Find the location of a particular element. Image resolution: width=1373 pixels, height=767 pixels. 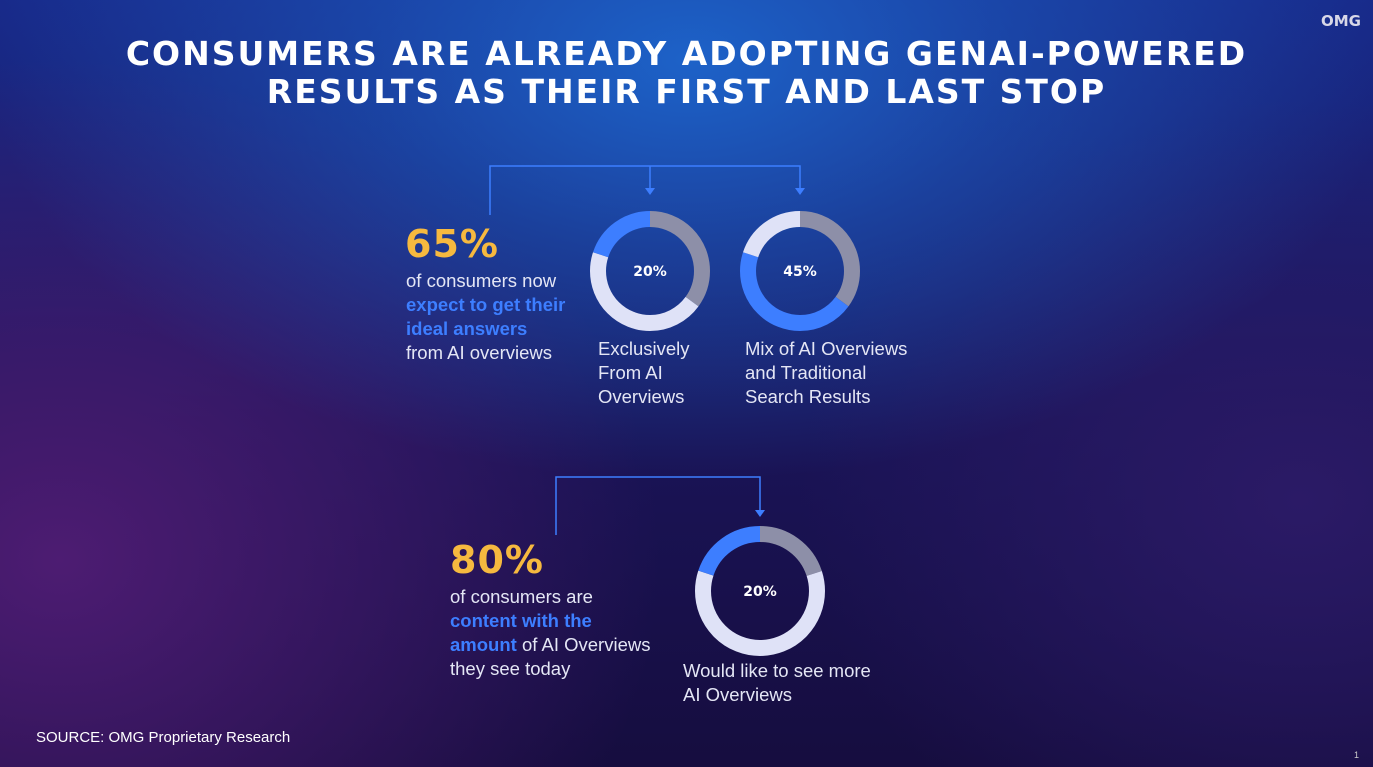

body-text: they see today is located at coordinates (510, 668).